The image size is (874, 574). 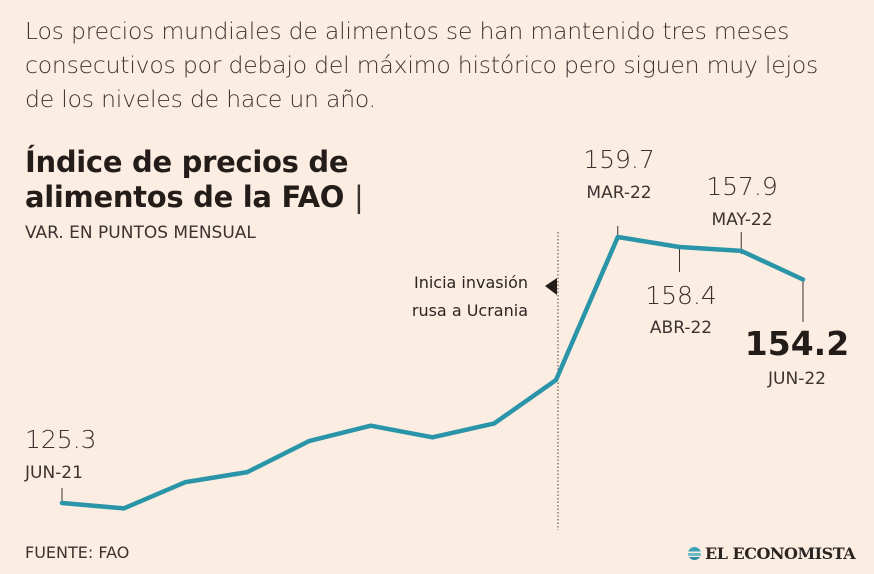 What do you see at coordinates (53, 473) in the screenshot?
I see `date-label-jun-21: JUN-21` at bounding box center [53, 473].